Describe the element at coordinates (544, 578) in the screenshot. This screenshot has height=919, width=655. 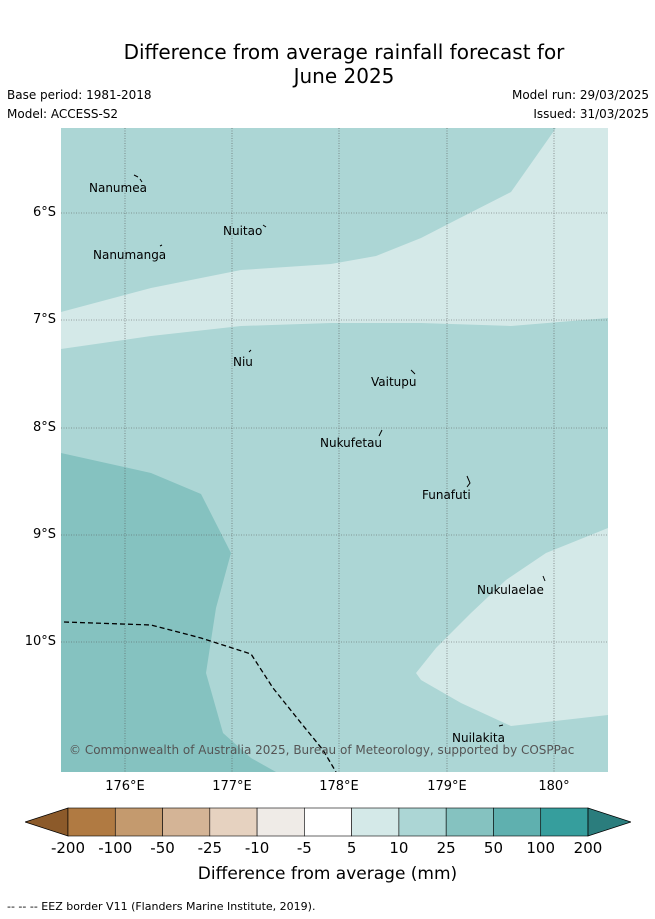
I see `nukulaelae-shape` at that location.